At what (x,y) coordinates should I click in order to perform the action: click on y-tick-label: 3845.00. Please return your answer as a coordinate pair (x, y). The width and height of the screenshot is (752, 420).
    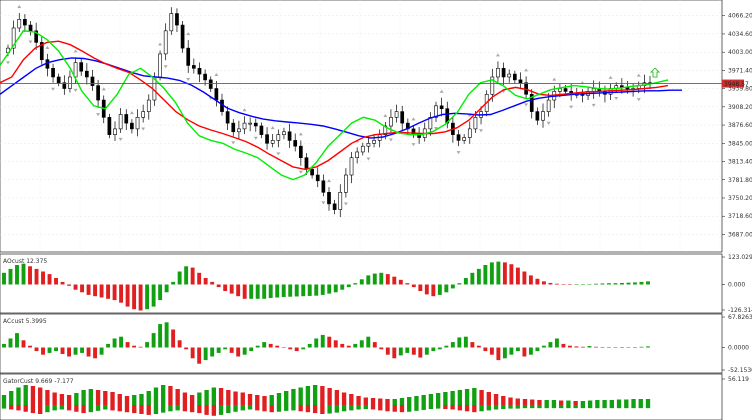
    Looking at the image, I should click on (740, 143).